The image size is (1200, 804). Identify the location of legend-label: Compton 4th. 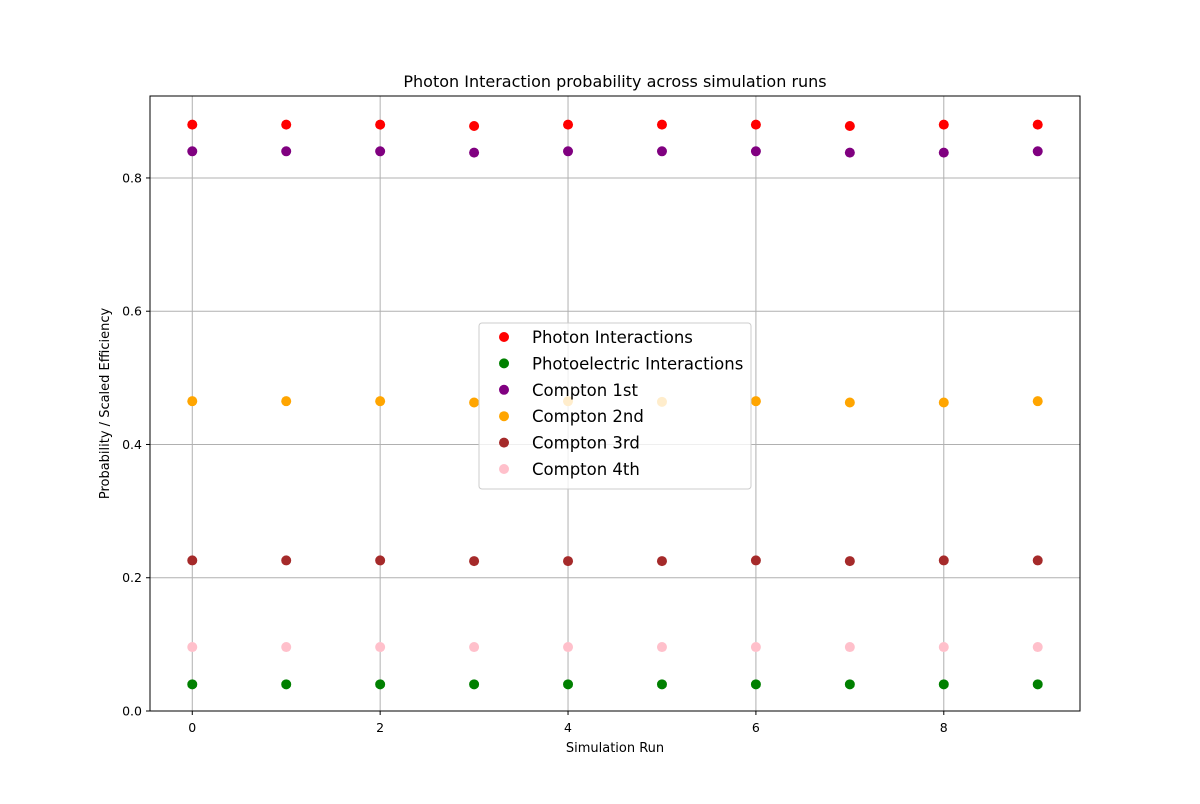
(586, 469).